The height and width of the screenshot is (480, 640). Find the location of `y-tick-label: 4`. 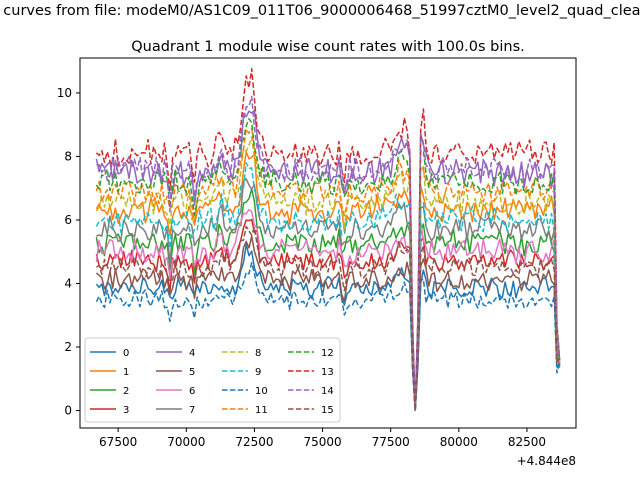

y-tick-label: 4 is located at coordinates (68, 283).